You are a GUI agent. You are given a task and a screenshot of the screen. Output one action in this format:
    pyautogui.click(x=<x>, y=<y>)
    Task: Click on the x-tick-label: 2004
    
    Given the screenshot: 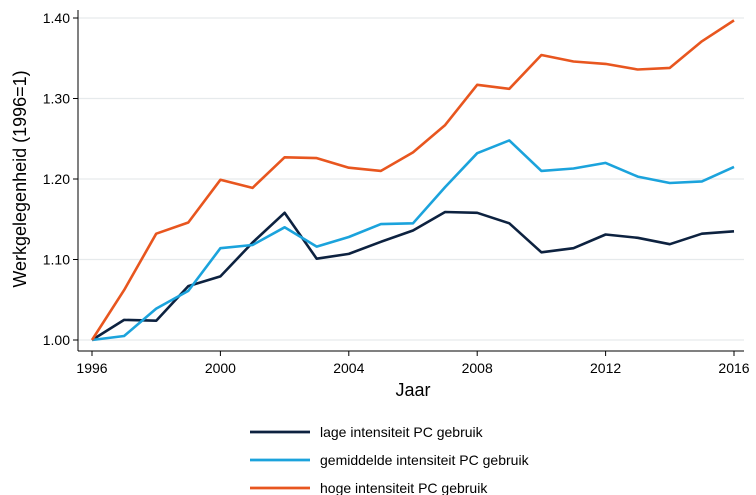 What is the action you would take?
    pyautogui.click(x=348, y=368)
    